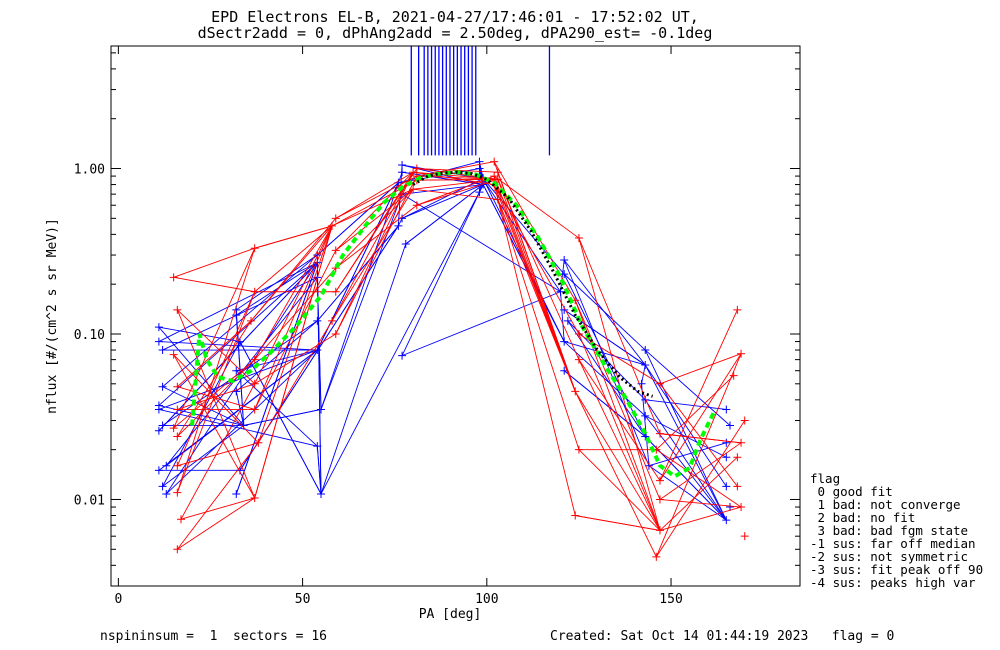  What do you see at coordinates (303, 599) in the screenshot?
I see `x-tick-label: 50` at bounding box center [303, 599].